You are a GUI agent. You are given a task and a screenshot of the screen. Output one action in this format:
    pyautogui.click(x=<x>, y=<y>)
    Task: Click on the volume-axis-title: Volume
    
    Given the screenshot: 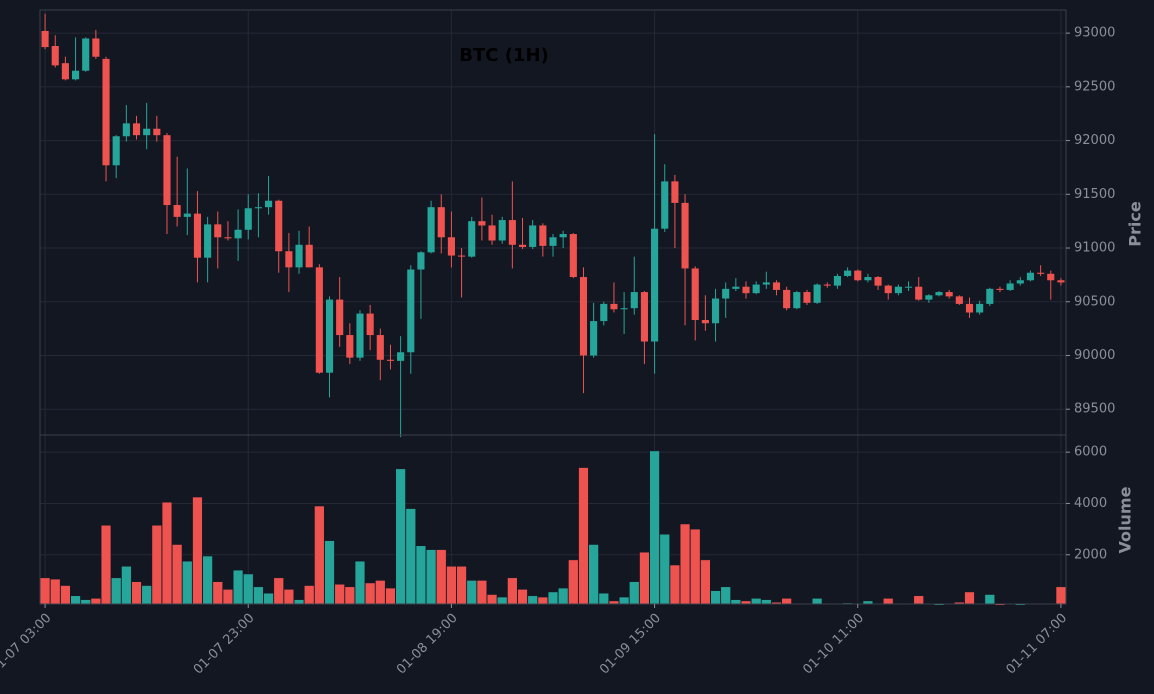 What is the action you would take?
    pyautogui.click(x=1125, y=519)
    